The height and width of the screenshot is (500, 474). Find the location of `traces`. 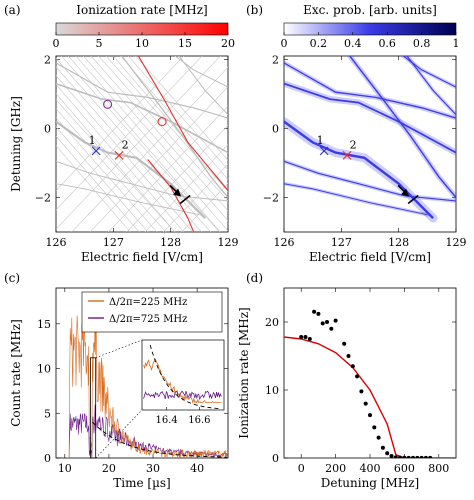

traces is located at coordinates (147, 383).